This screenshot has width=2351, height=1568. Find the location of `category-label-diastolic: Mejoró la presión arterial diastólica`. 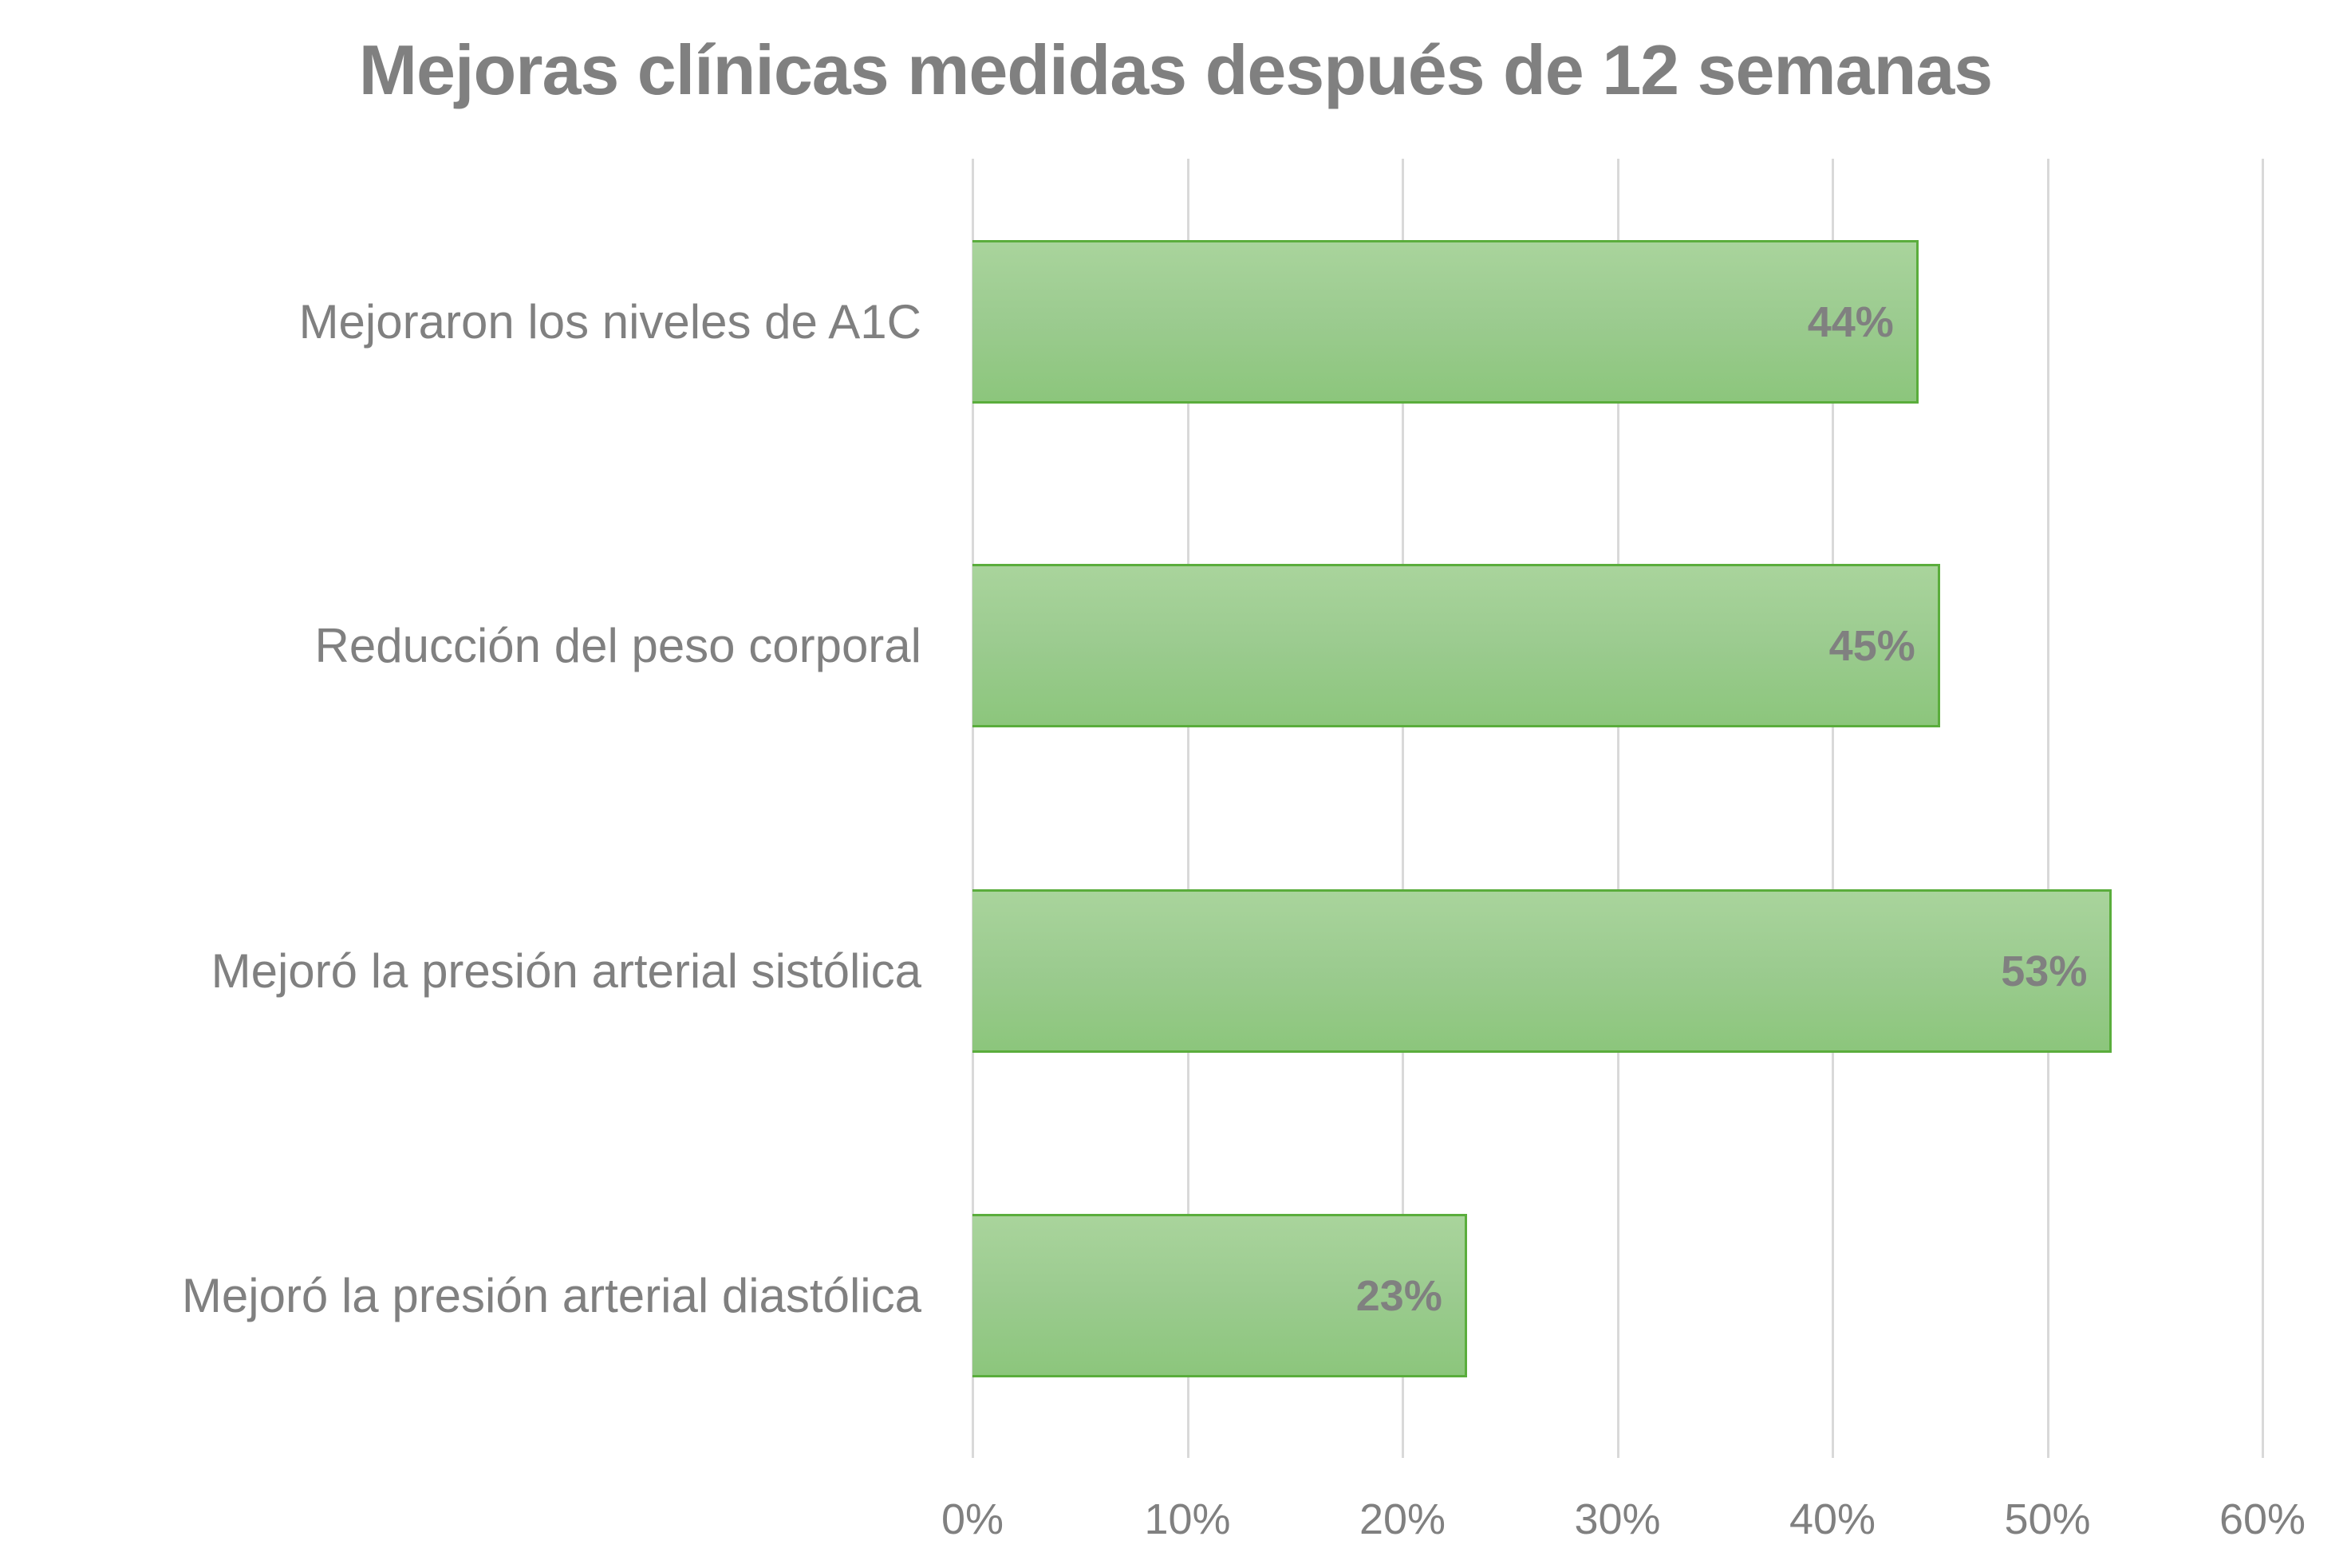

category-label-diastolic: Mejoró la presión arterial diastólica is located at coordinates (551, 1295).